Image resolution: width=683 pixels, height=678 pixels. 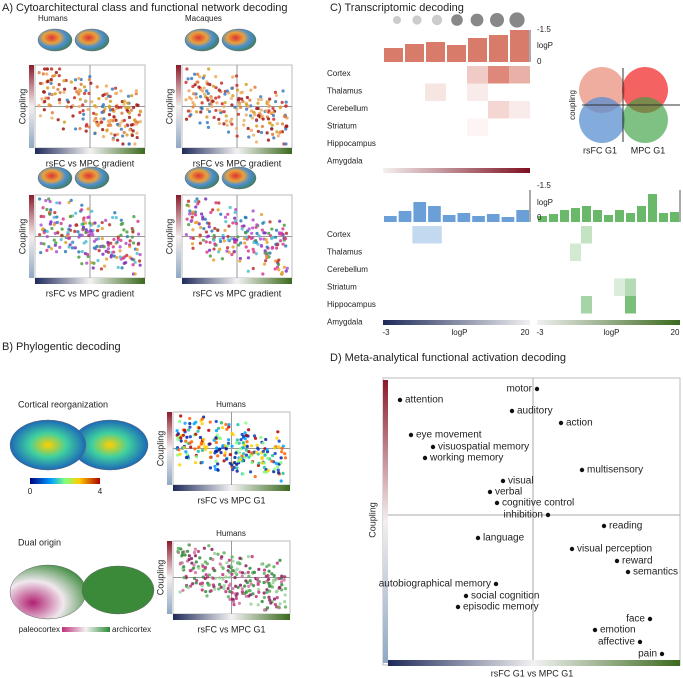 What do you see at coordinates (498, 75) in the screenshot?
I see `cell` at bounding box center [498, 75].